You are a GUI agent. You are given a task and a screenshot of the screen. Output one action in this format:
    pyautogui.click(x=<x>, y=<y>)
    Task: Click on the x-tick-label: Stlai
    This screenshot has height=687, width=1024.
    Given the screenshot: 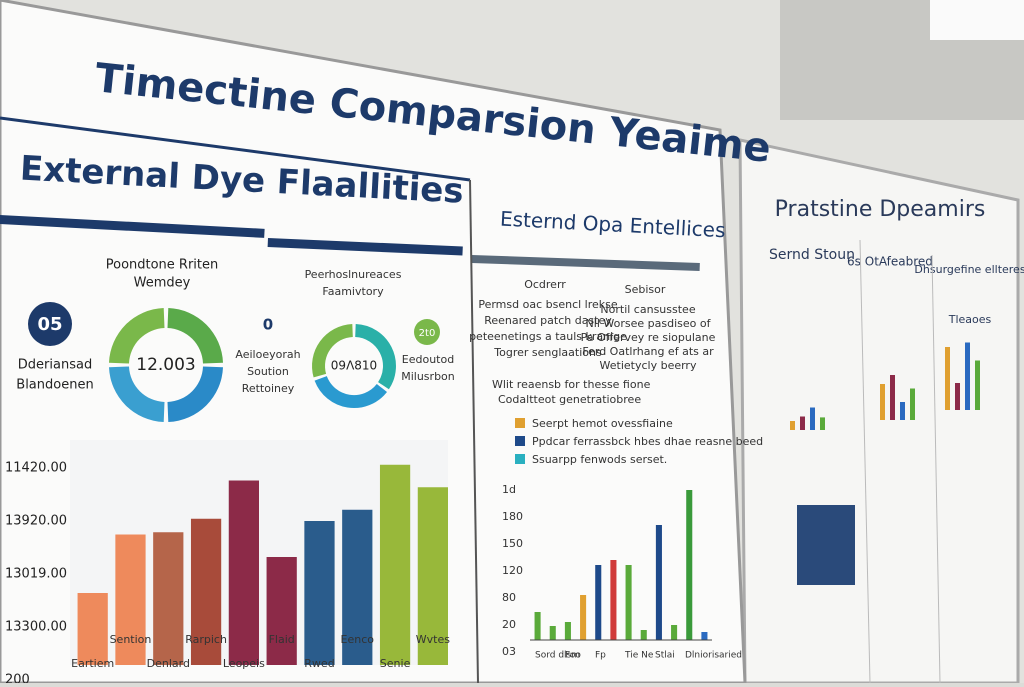 What is the action you would take?
    pyautogui.click(x=665, y=656)
    